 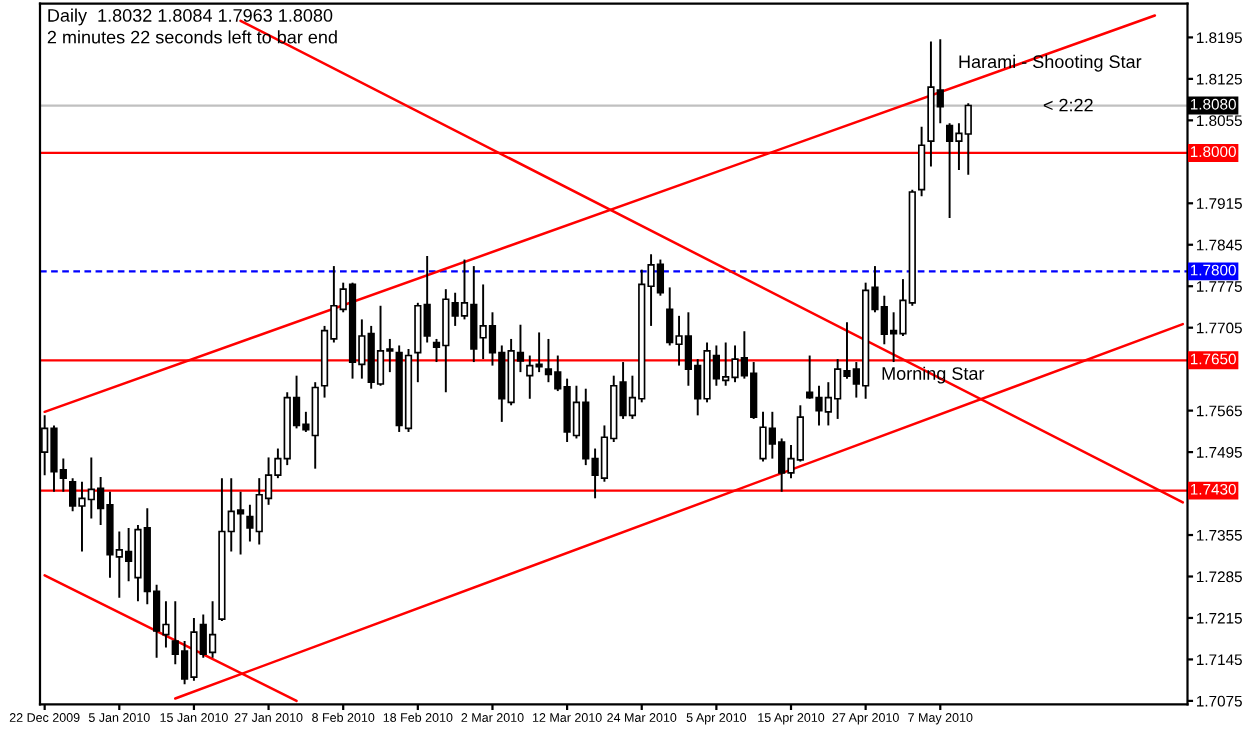 What do you see at coordinates (190, 17) in the screenshot?
I see `chart-title: Daily 1.8032 1.8084 1.7963 1.8080` at bounding box center [190, 17].